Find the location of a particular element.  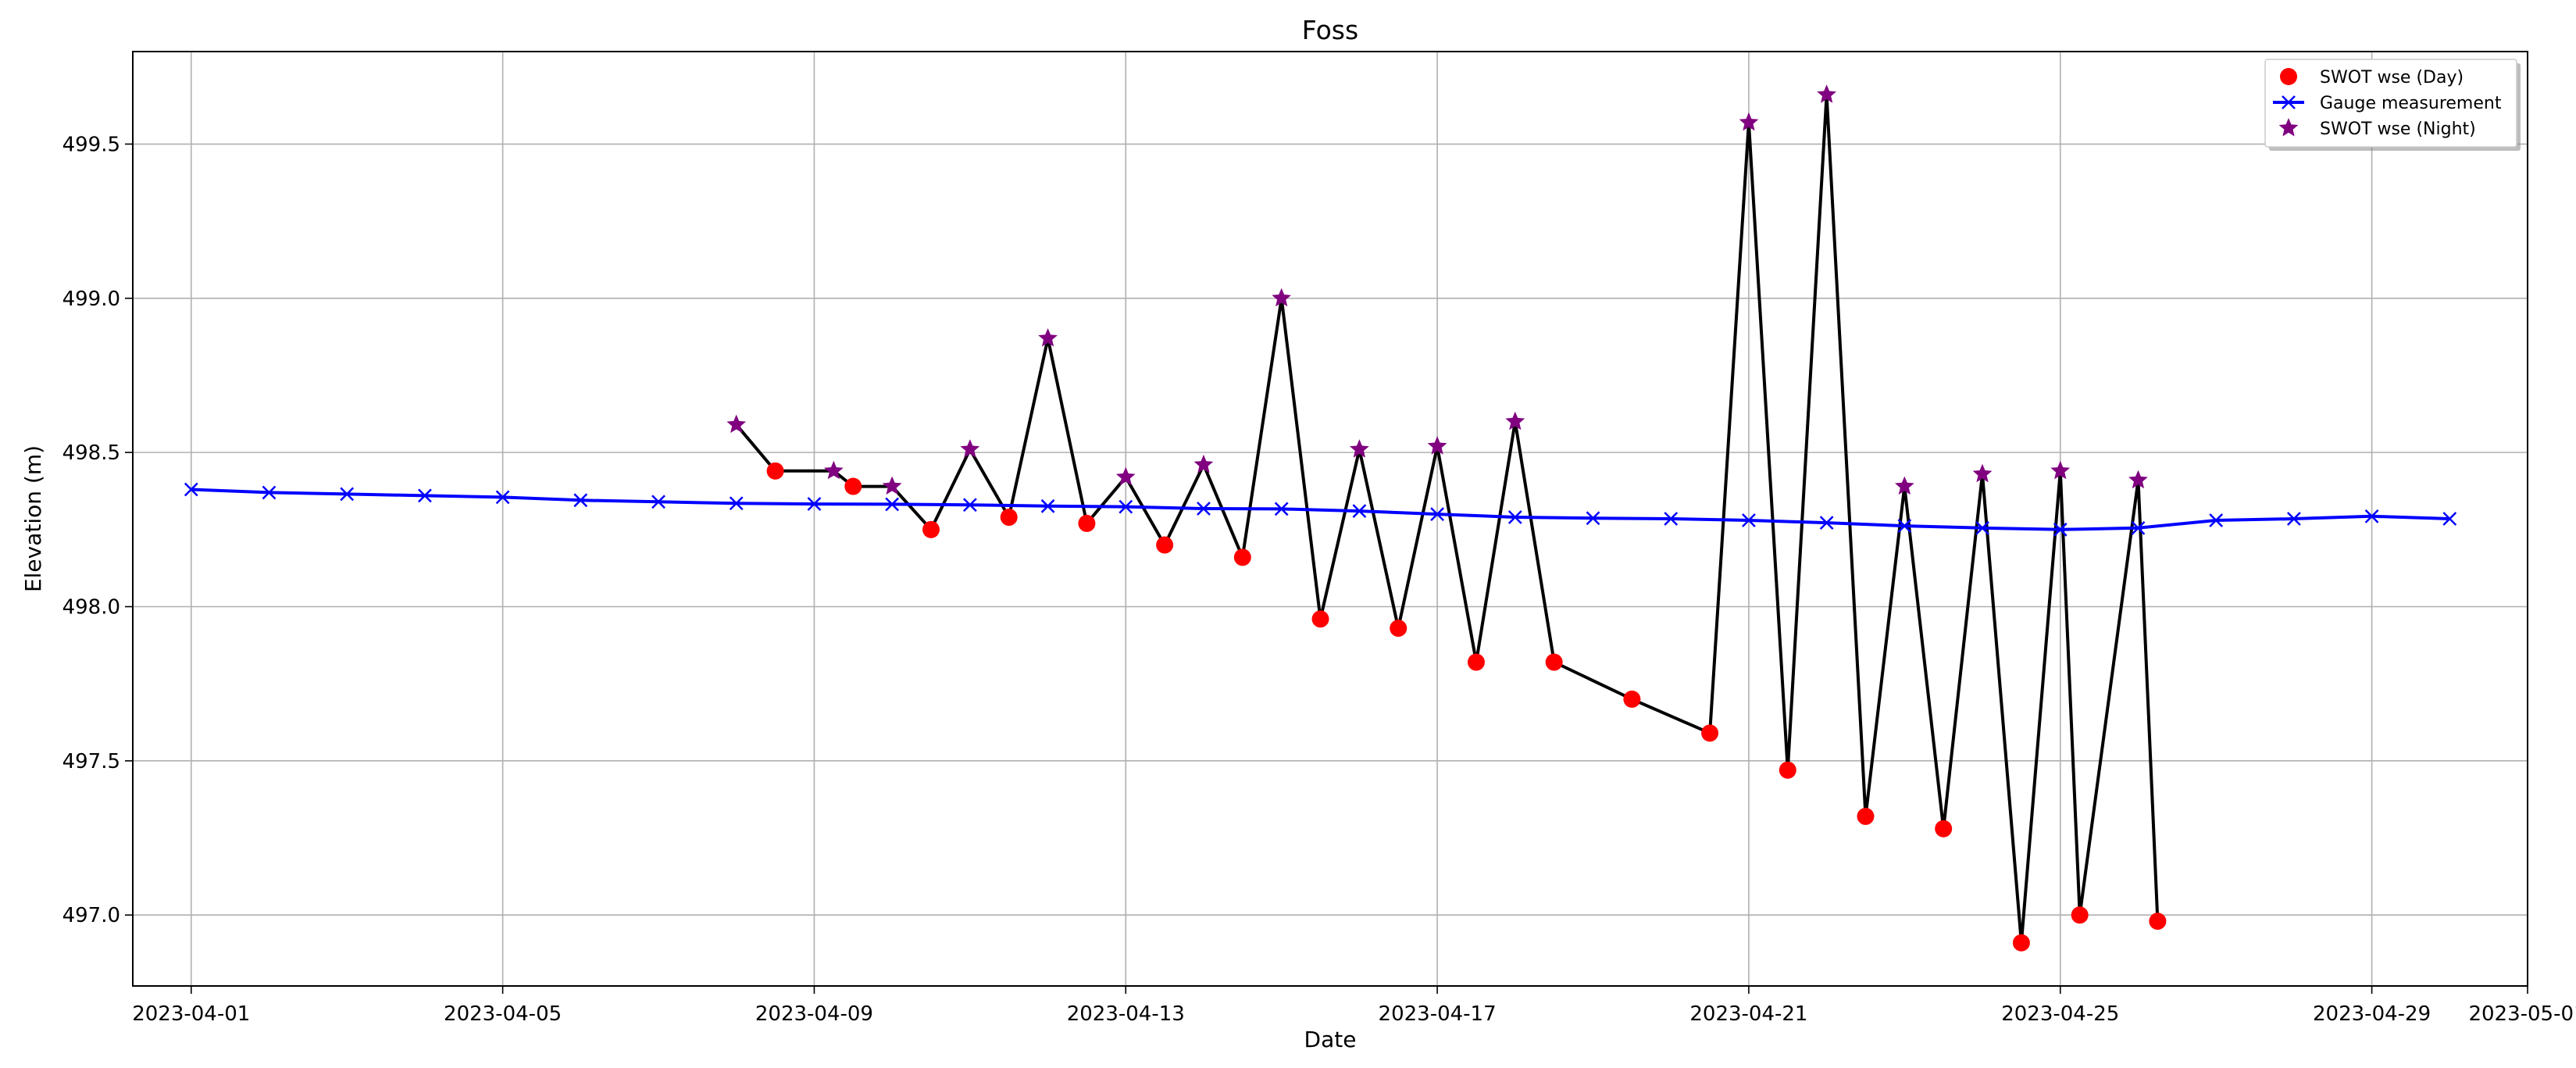

legend-marker-night is located at coordinates (2288, 127).